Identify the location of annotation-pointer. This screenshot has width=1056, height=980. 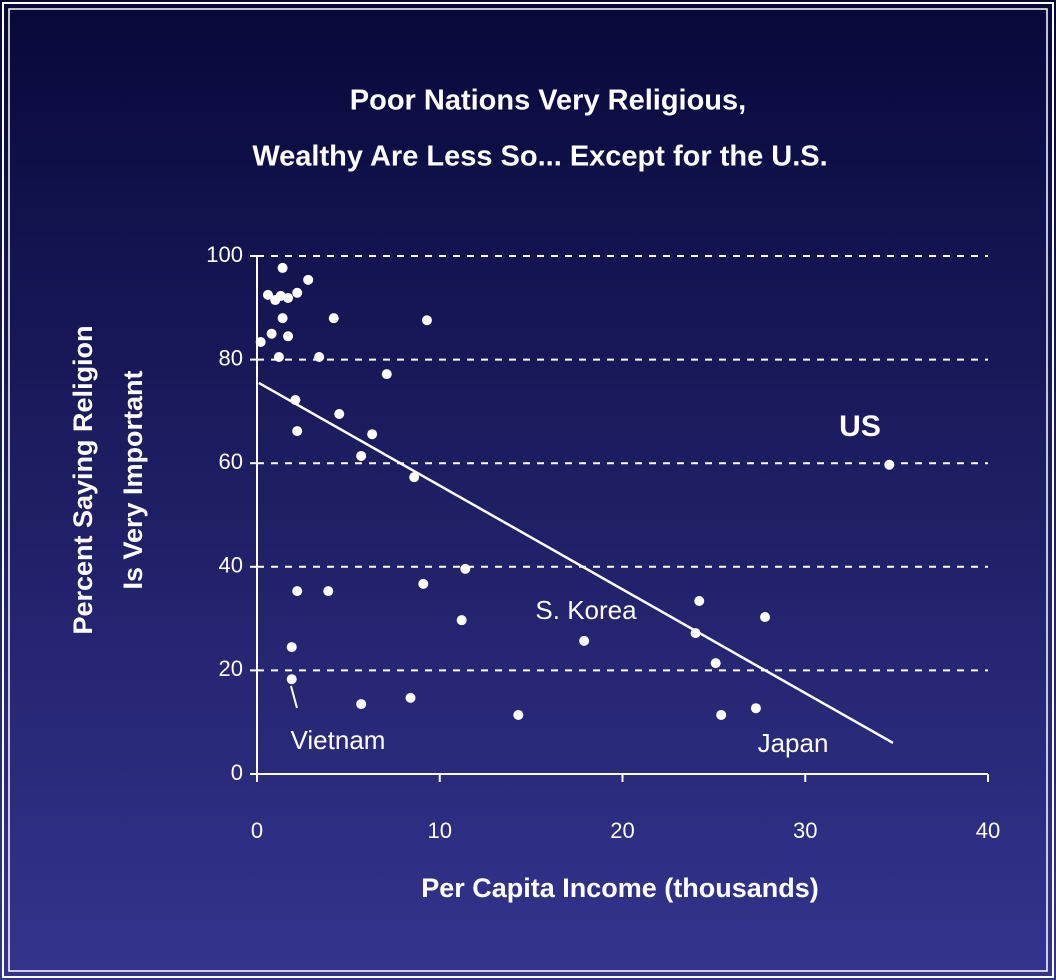
(294, 697).